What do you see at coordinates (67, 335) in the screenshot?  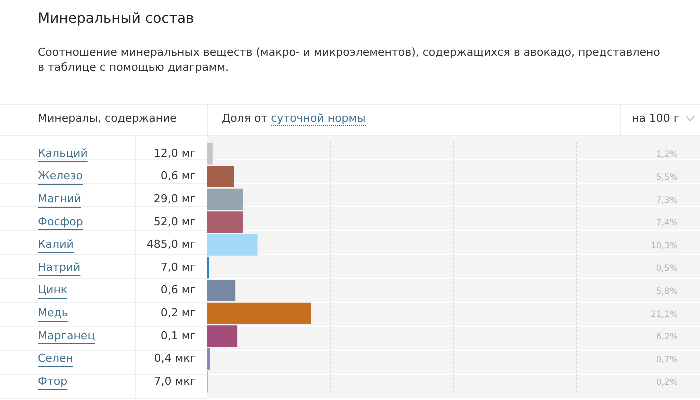 I see `y-tick-label: Марганец` at bounding box center [67, 335].